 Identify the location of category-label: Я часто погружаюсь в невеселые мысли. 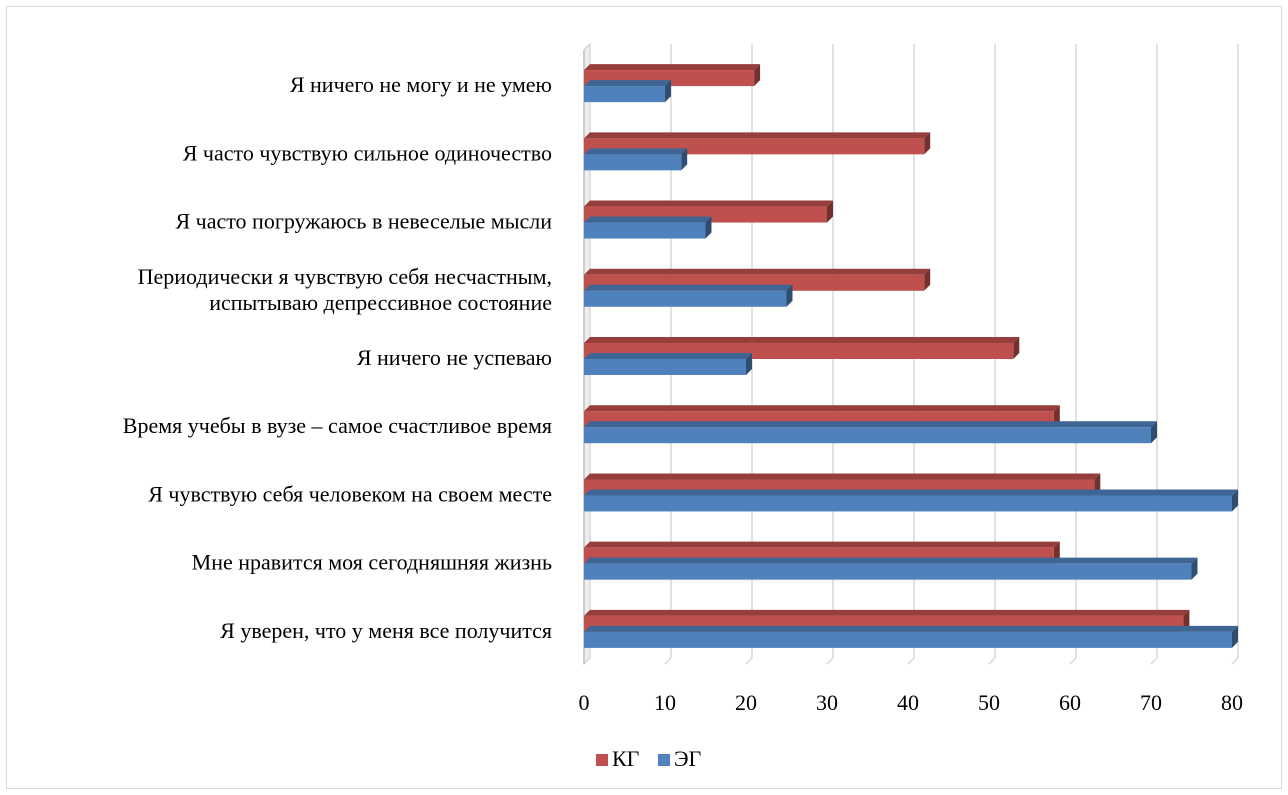
(363, 221).